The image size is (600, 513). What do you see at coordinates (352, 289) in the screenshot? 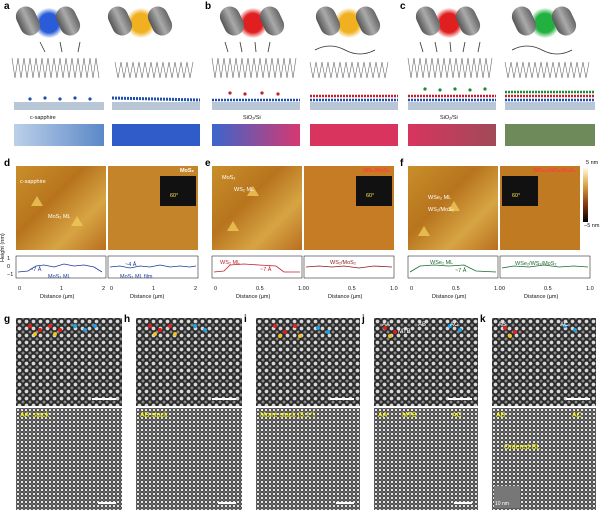
I see `tick-e2-1: 0.5` at bounding box center [352, 289].